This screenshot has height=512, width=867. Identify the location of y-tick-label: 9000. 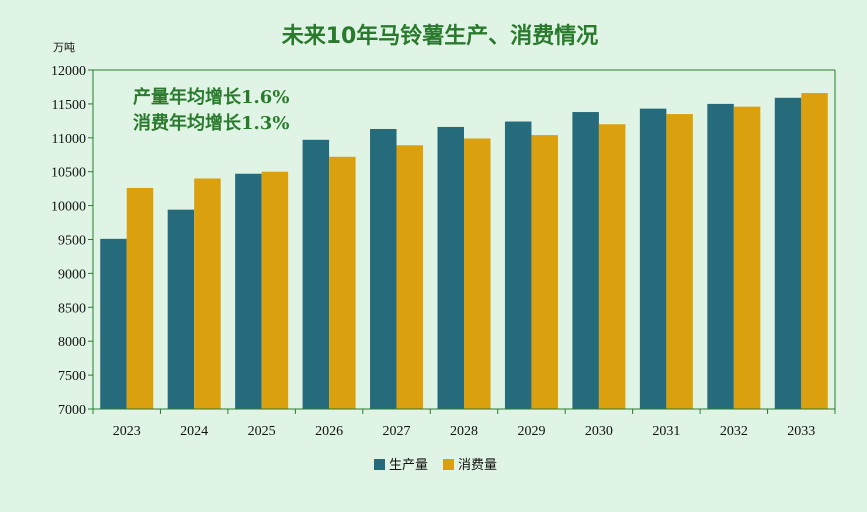
(72, 274).